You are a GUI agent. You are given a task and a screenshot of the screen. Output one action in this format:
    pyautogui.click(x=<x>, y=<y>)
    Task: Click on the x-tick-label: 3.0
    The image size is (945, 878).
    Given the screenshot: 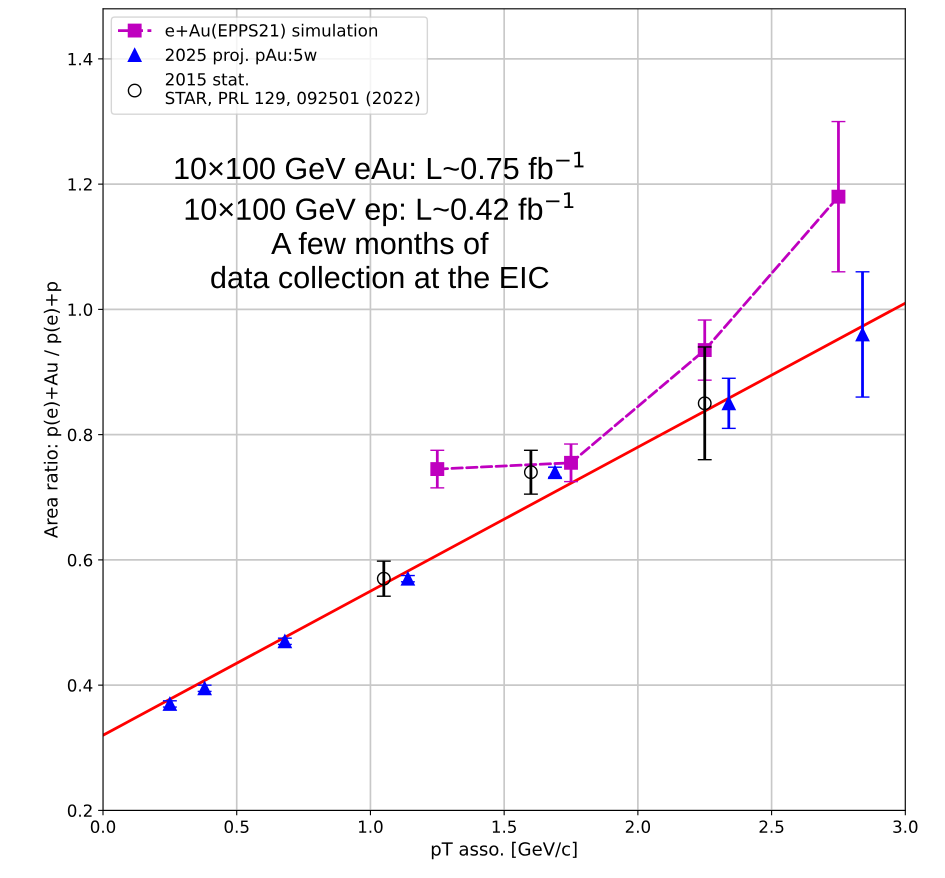 What is the action you would take?
    pyautogui.click(x=905, y=827)
    